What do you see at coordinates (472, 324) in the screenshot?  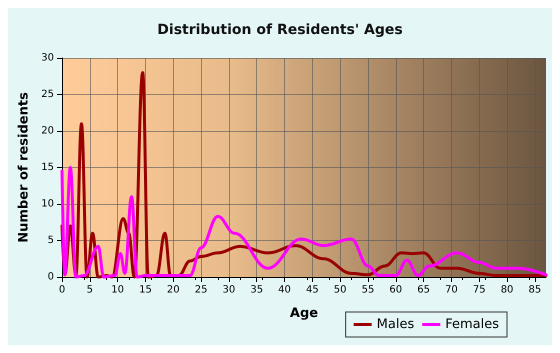 I see `legend-label: Females` at bounding box center [472, 324].